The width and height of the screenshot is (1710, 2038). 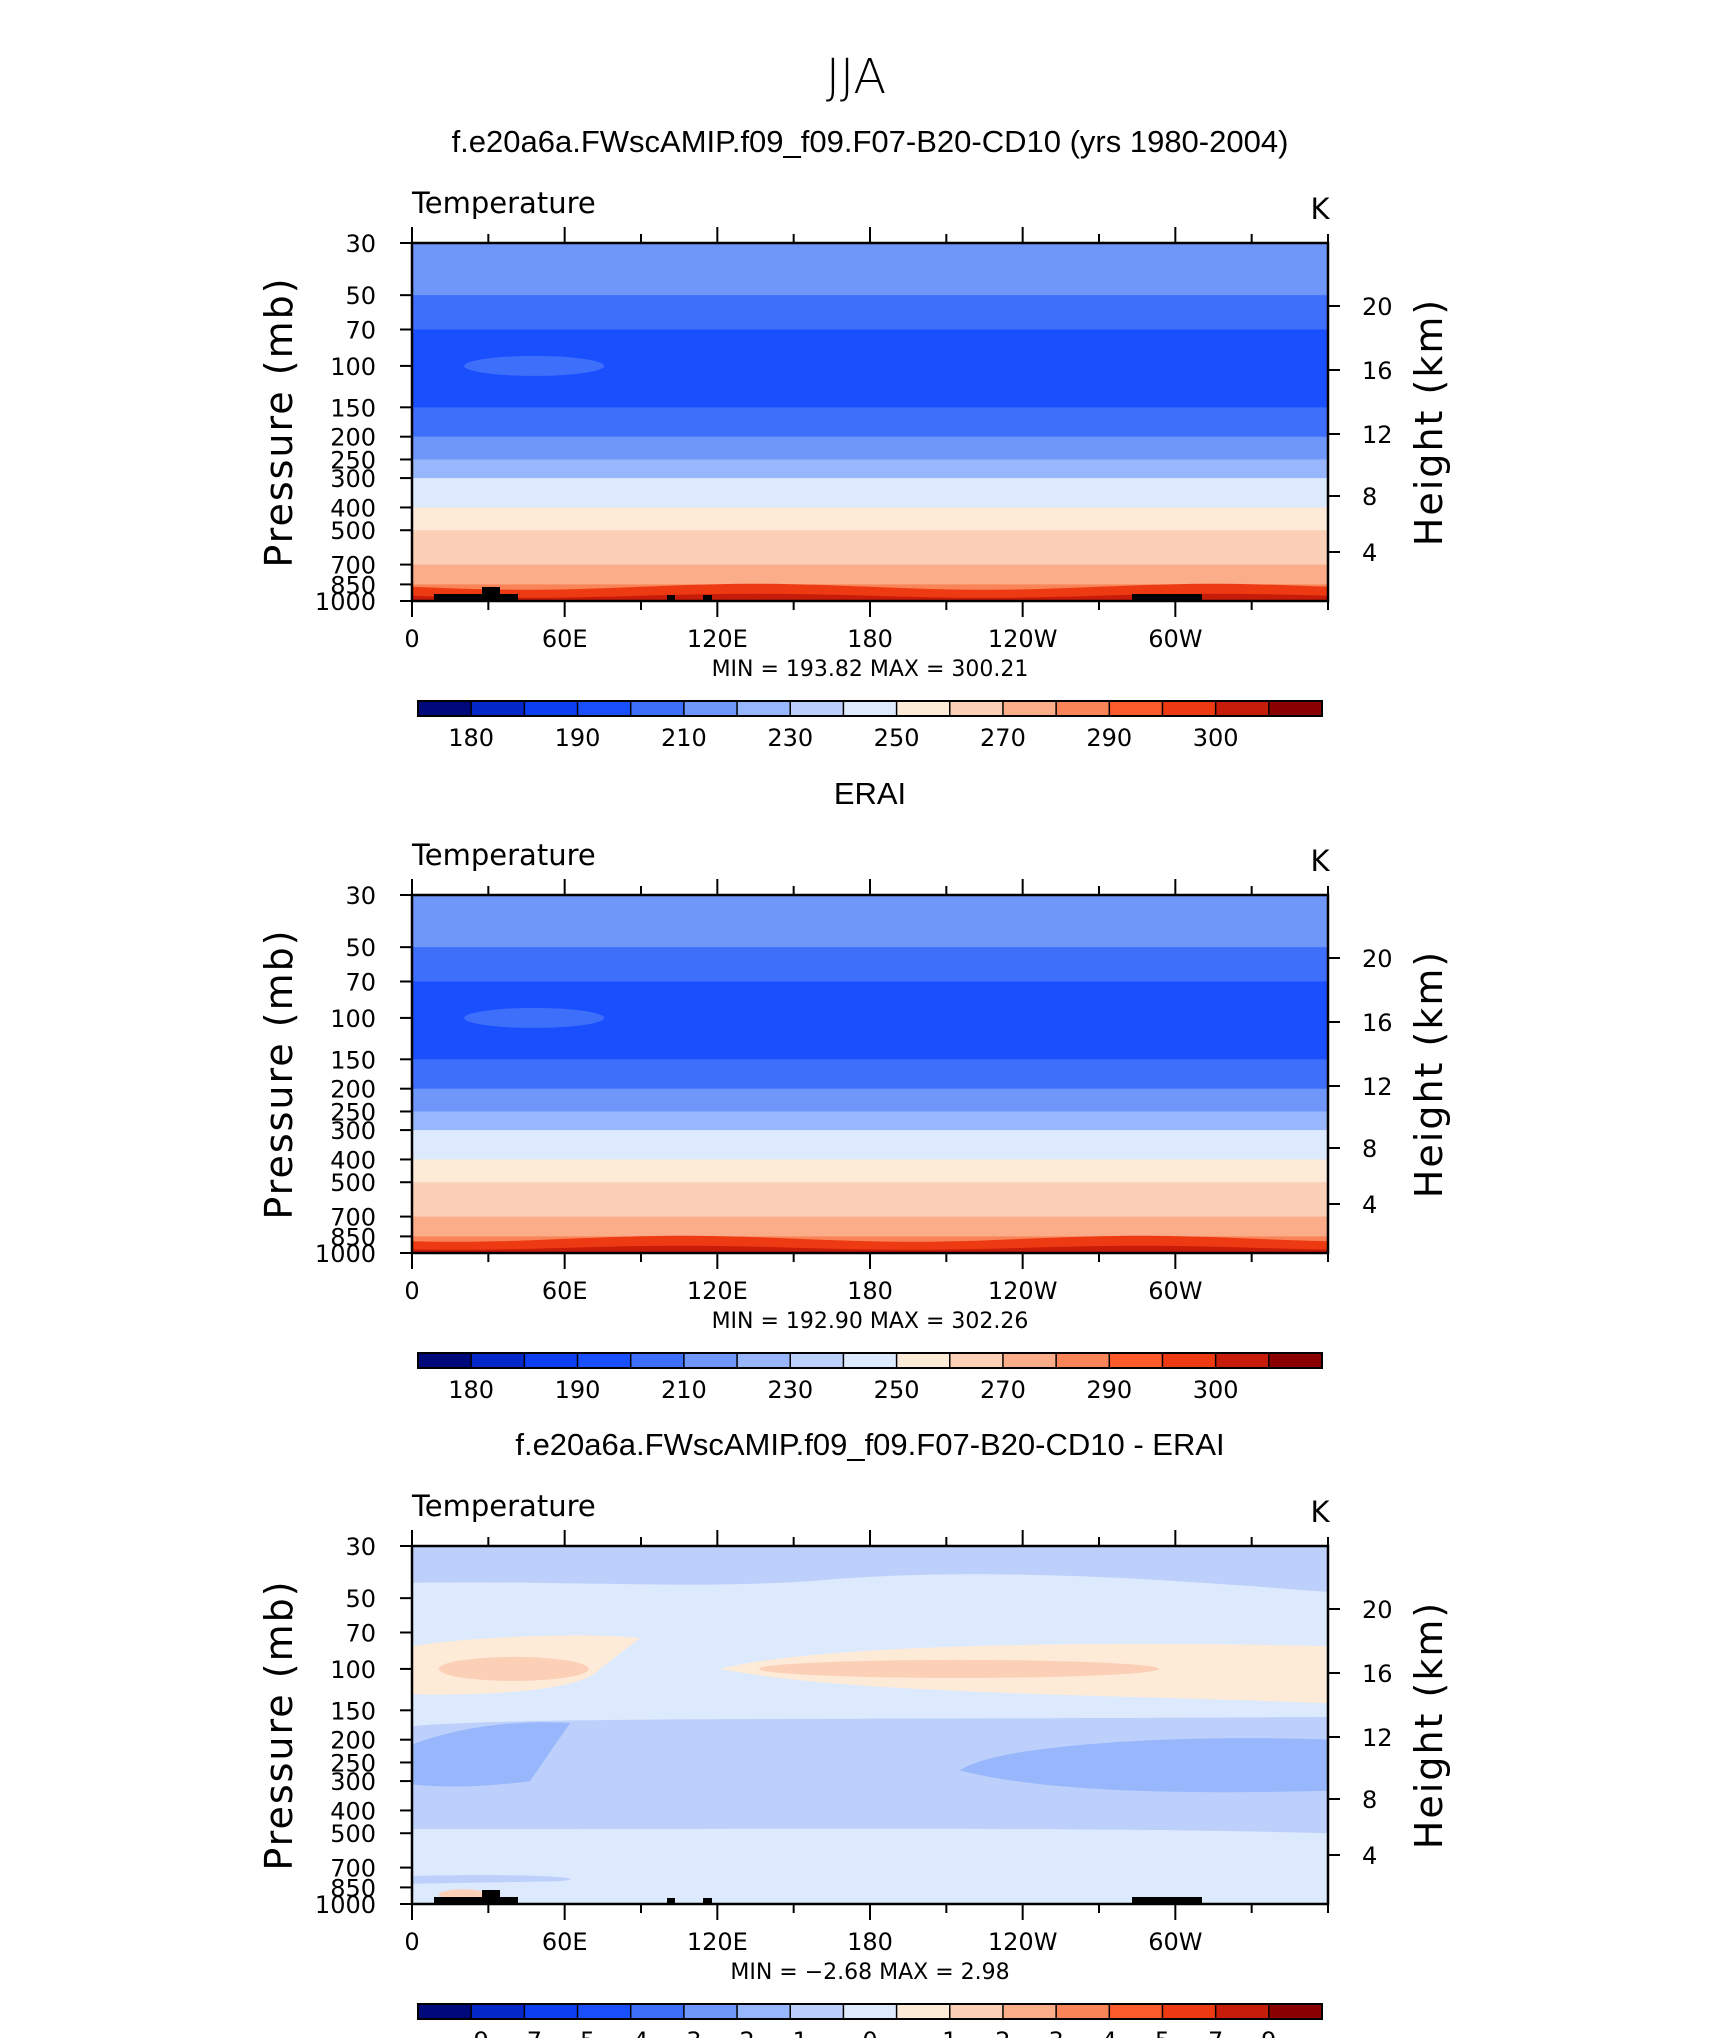 I want to click on y2-tick-label: 12, so click(x=1377, y=1087).